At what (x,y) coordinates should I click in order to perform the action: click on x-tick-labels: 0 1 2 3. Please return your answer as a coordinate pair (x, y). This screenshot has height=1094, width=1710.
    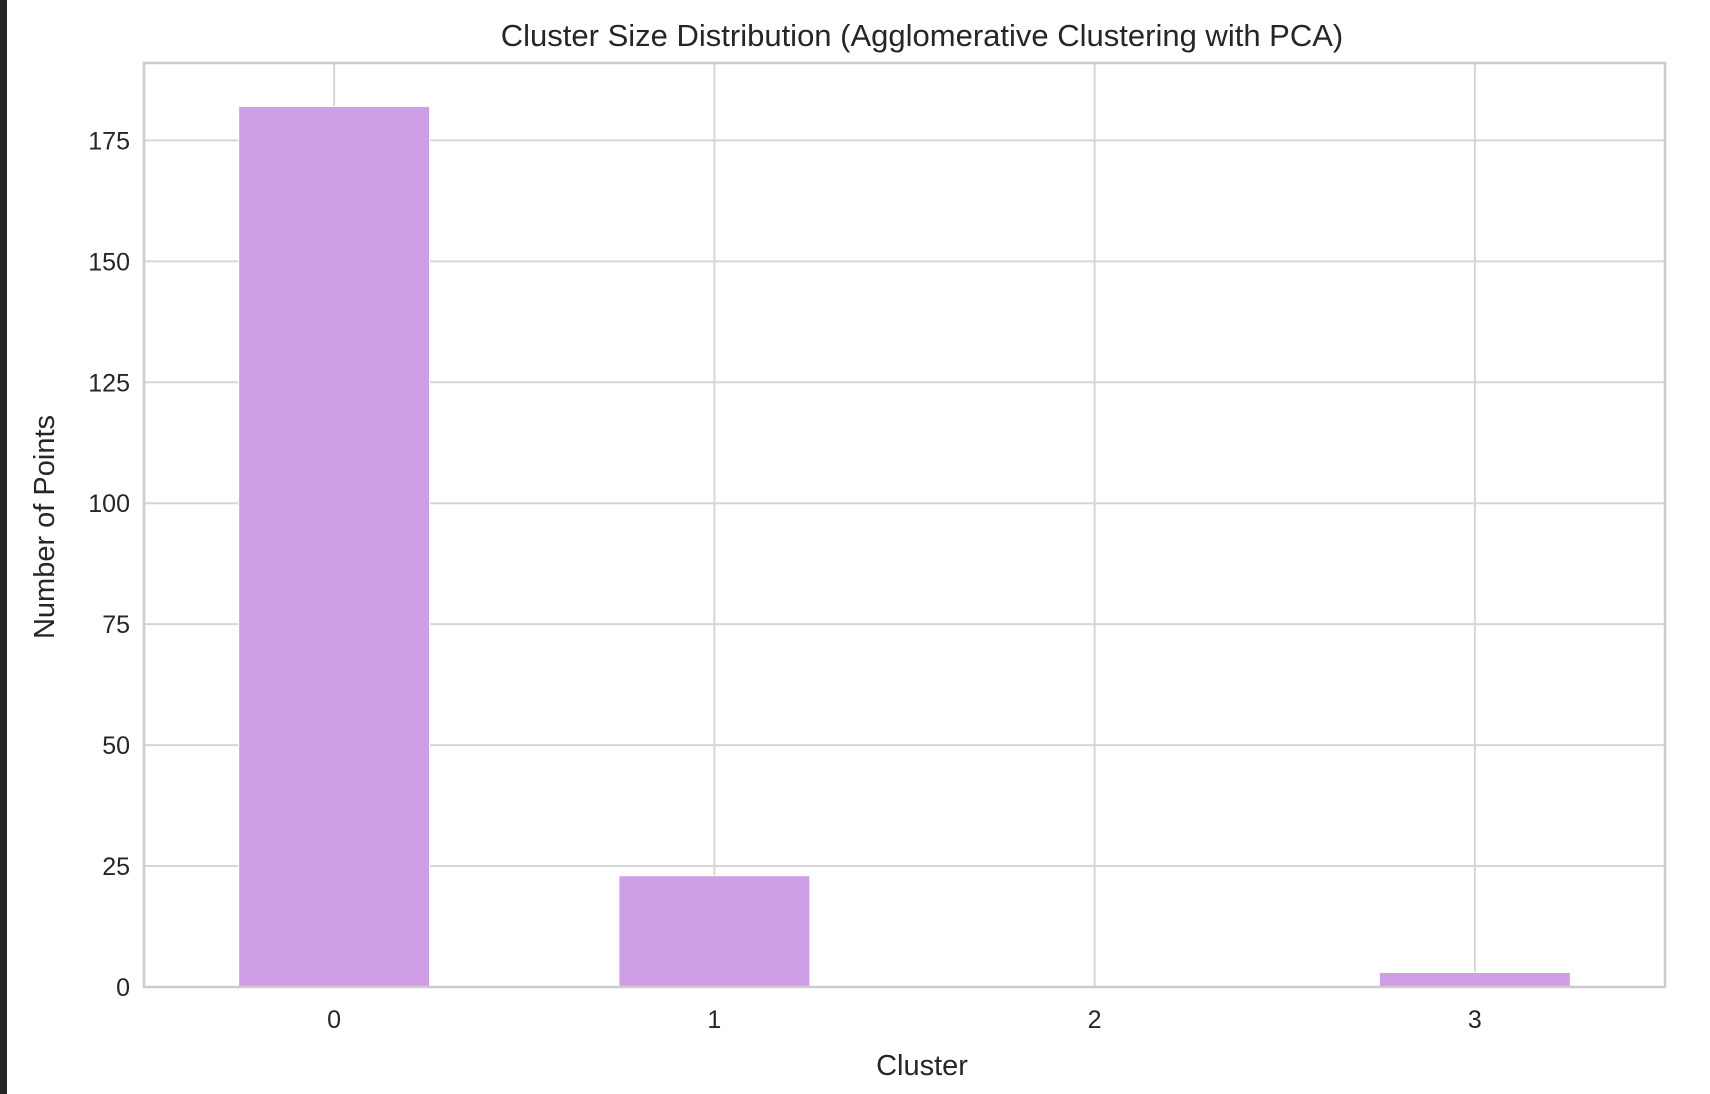
    Looking at the image, I should click on (904, 1020).